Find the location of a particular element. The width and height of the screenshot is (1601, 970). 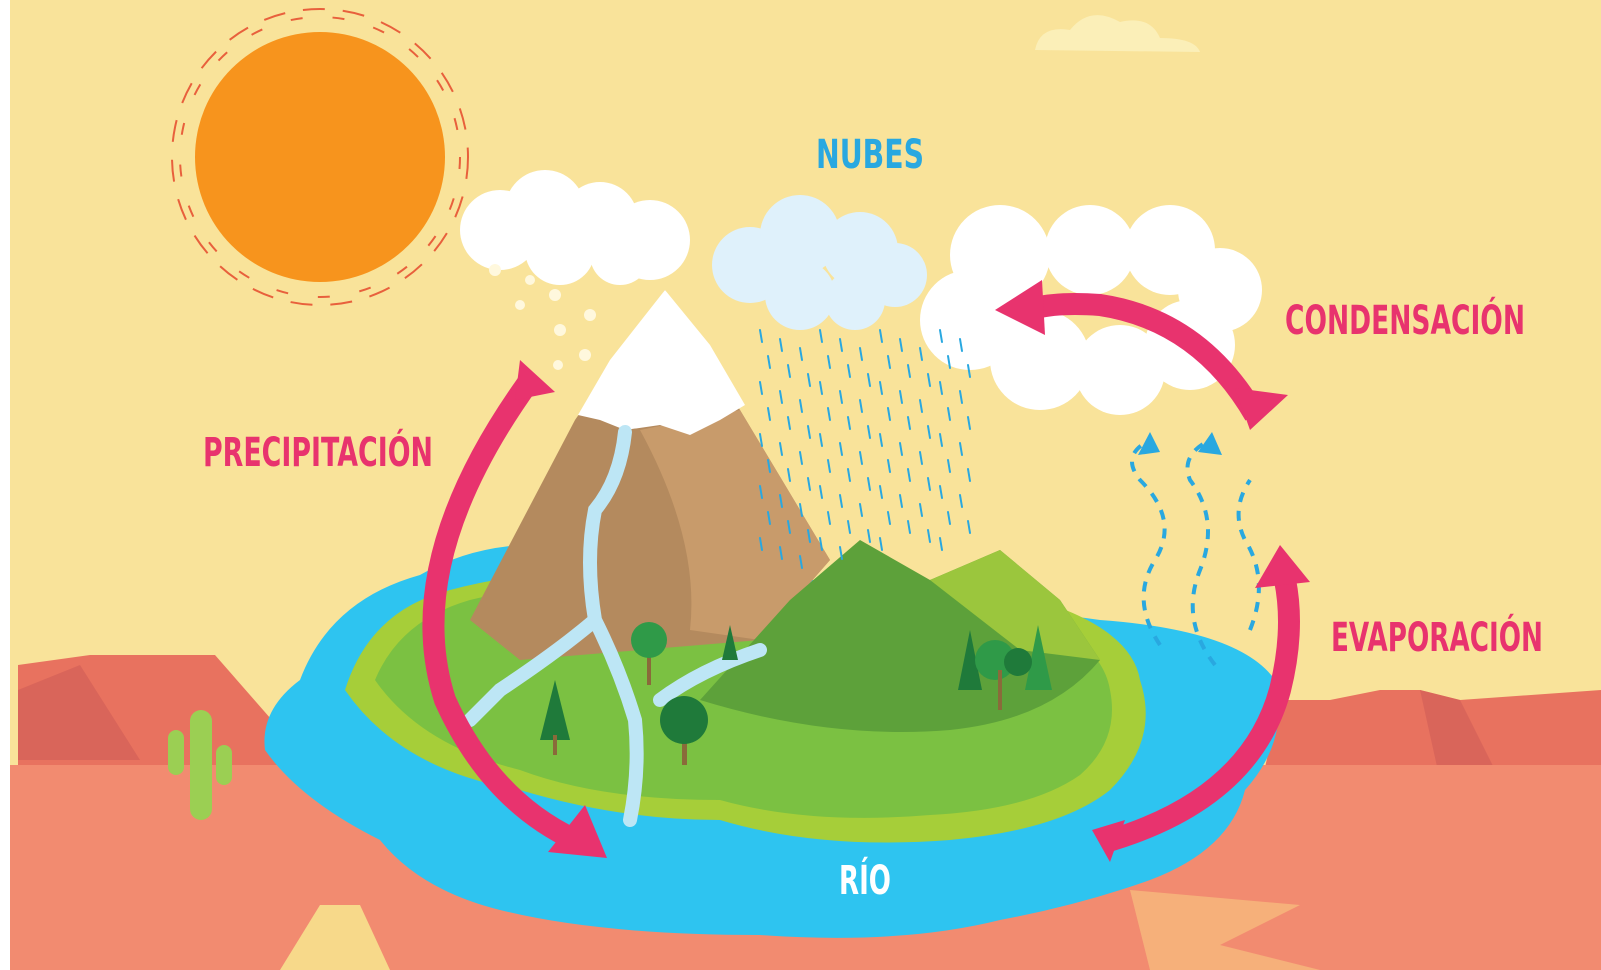

sun-rays is located at coordinates (320, 157).